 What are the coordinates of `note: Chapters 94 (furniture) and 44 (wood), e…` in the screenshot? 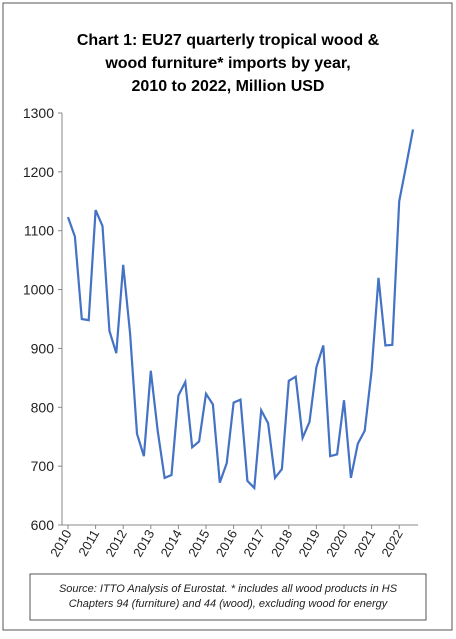 It's located at (229, 604).